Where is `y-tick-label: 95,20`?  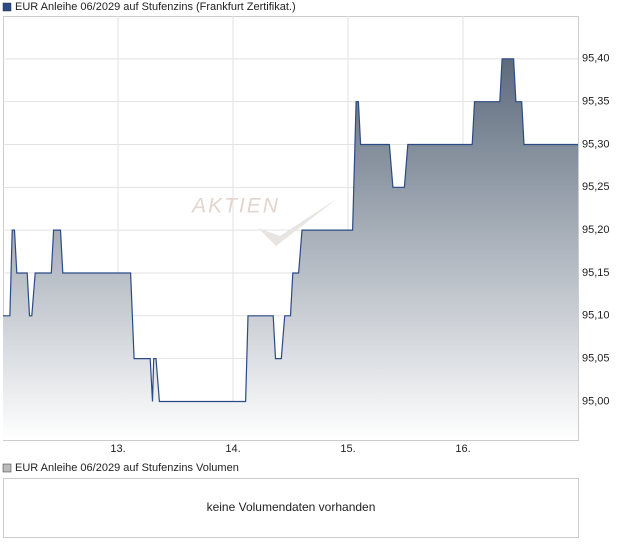 y-tick-label: 95,20 is located at coordinates (596, 230).